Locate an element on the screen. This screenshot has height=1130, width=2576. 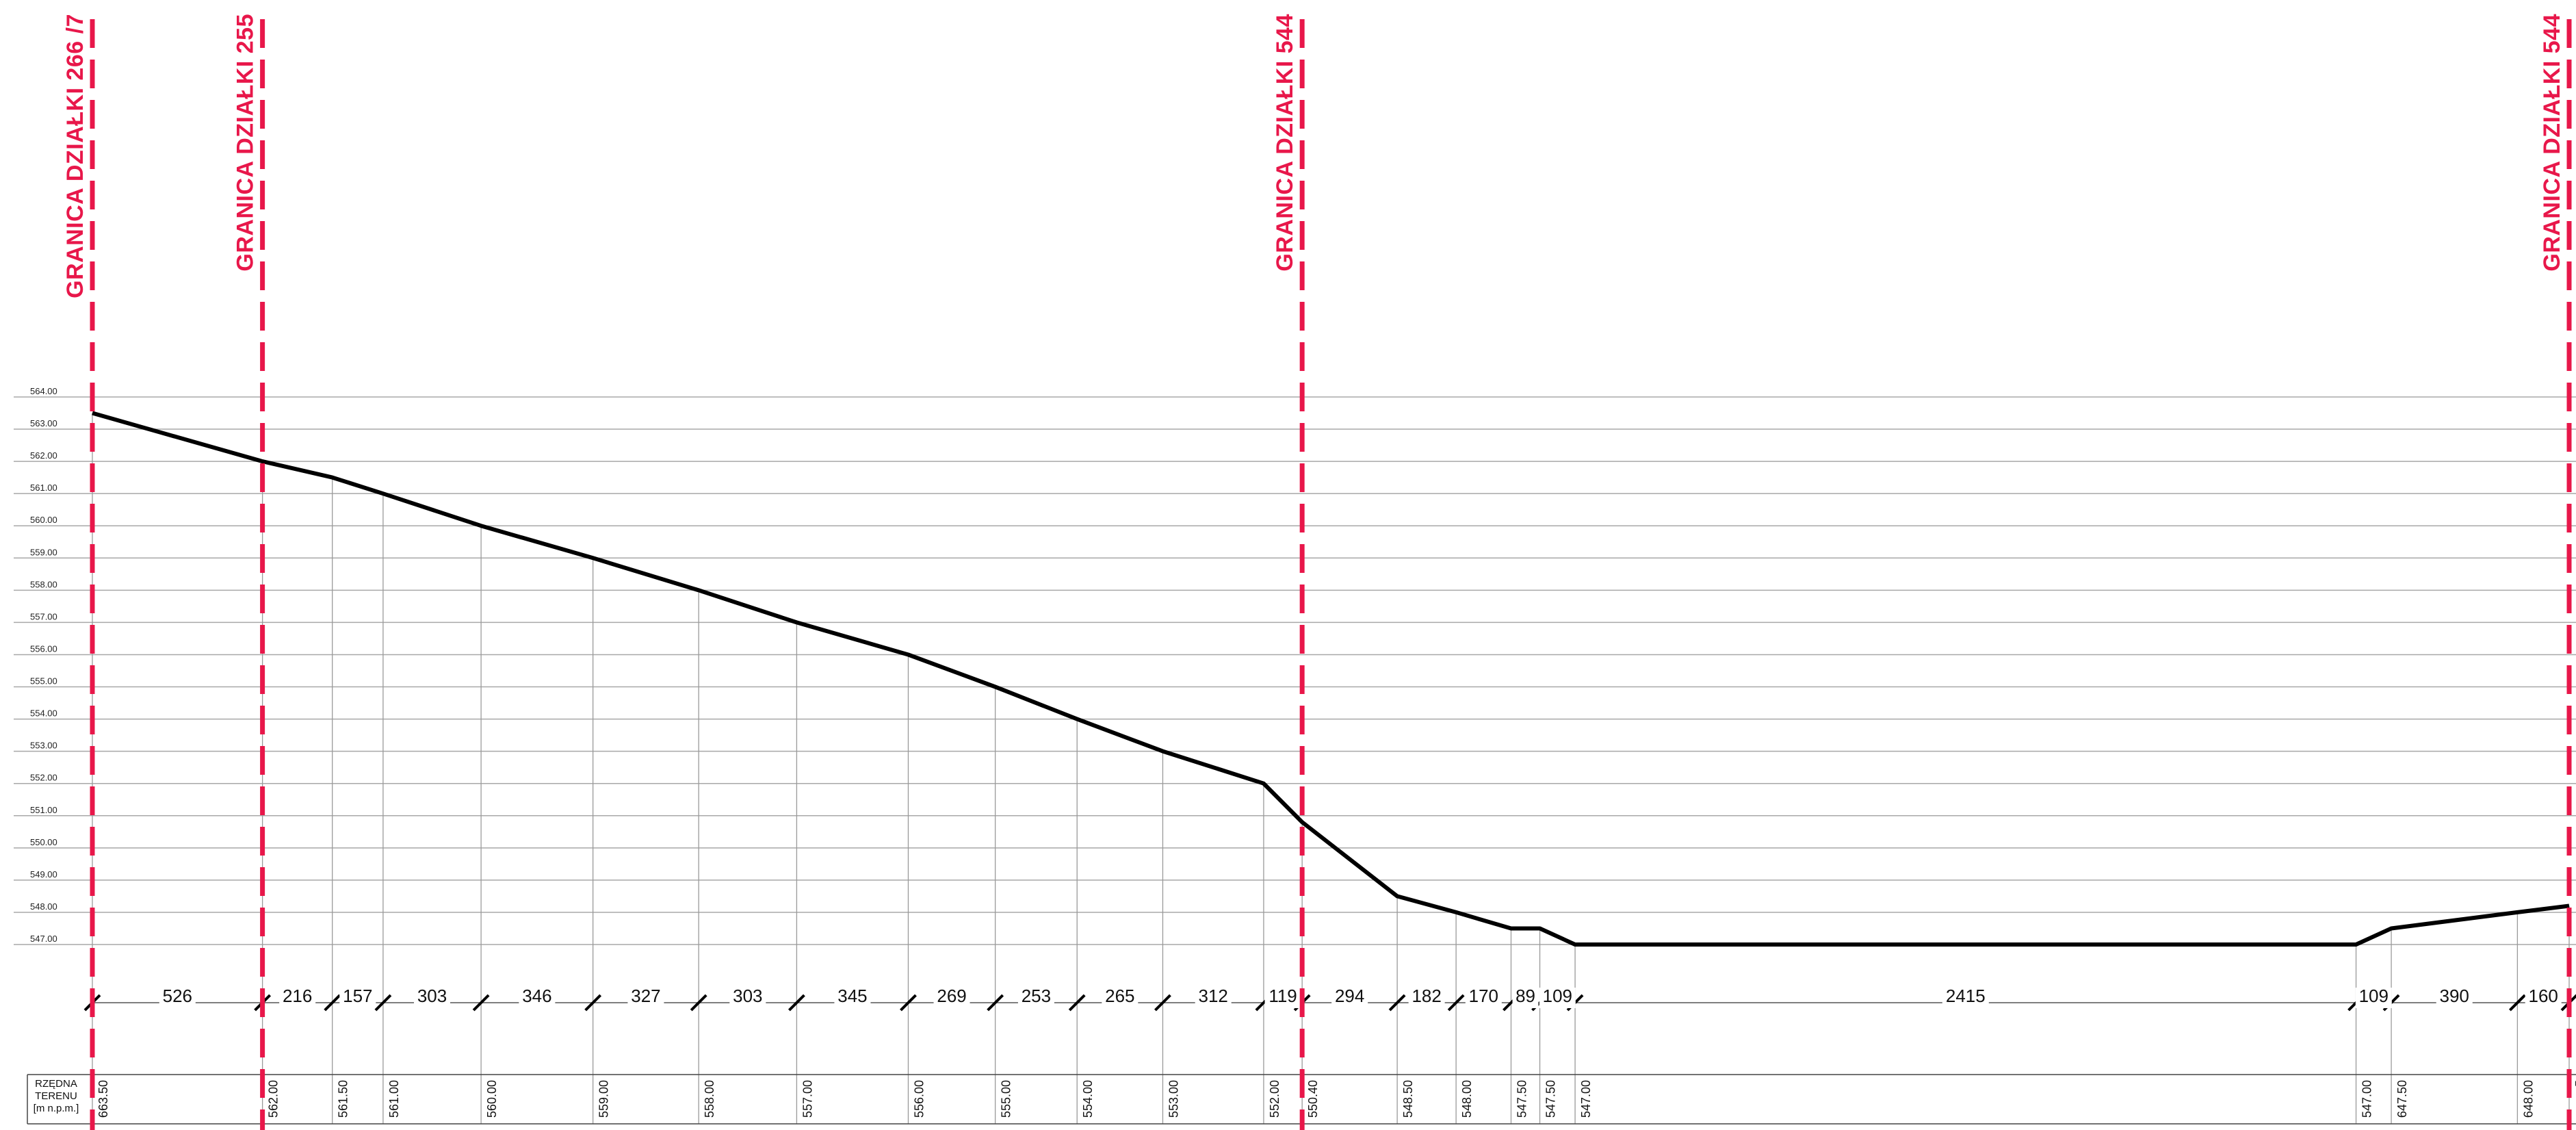
elevation-value: 559.00 is located at coordinates (604, 1099).